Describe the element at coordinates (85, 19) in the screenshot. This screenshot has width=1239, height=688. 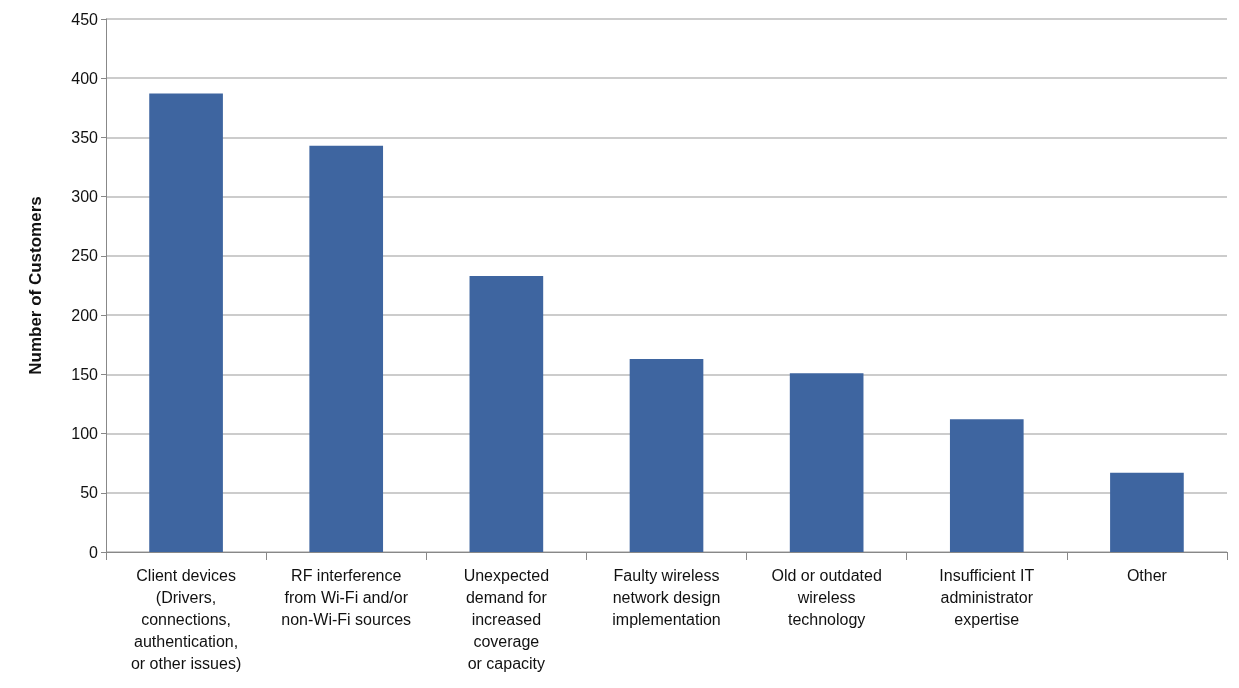
I see `y-tick-label: 450` at that location.